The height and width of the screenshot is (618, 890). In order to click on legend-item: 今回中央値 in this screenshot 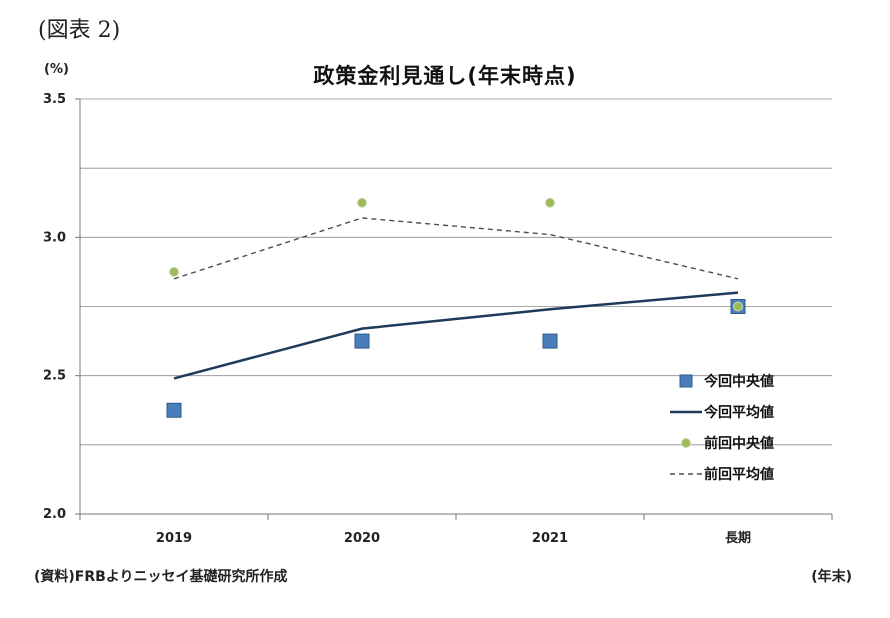, I will do `click(726, 381)`.